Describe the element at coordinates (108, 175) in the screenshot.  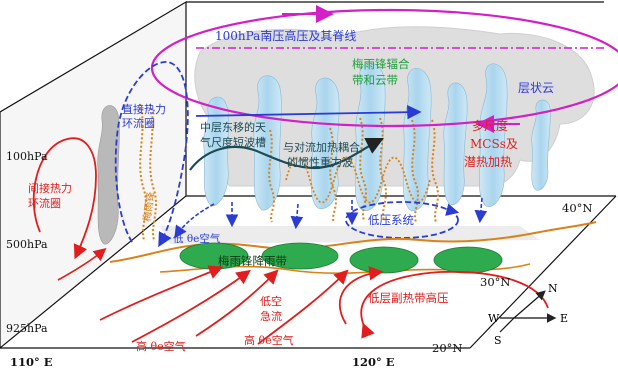
I see `wall-tower` at that location.